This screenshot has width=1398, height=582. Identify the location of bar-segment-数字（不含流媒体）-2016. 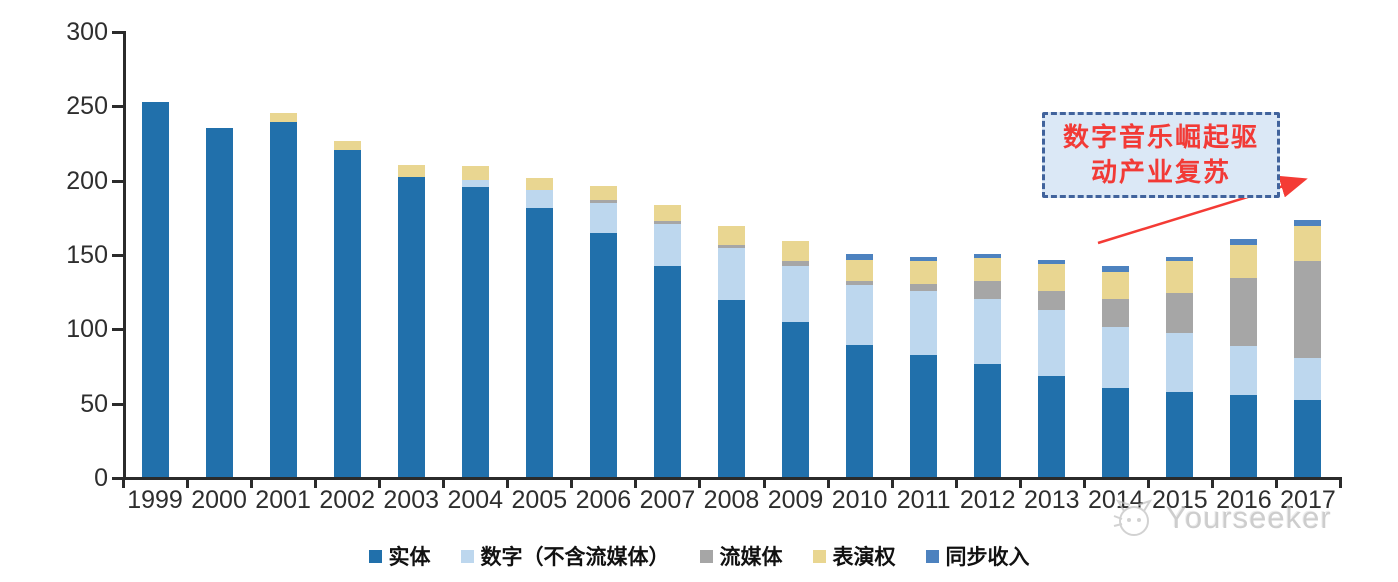
(1244, 371).